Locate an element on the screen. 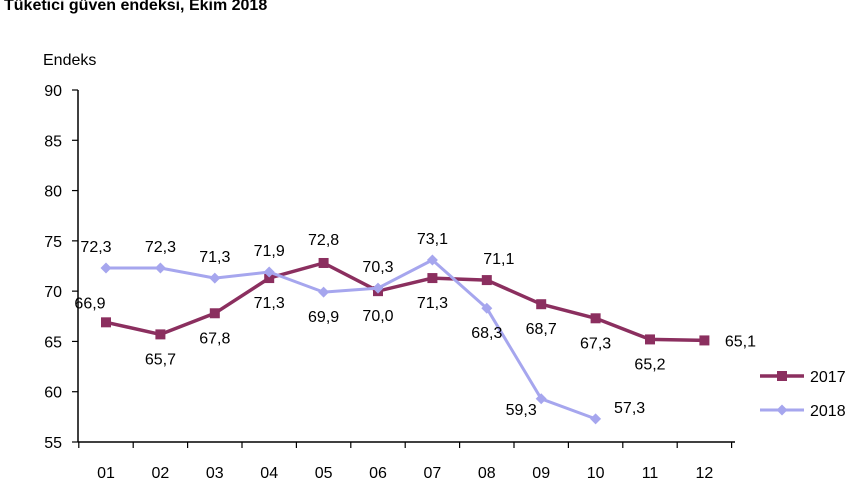  y-tick-label: 90 is located at coordinates (53, 91).